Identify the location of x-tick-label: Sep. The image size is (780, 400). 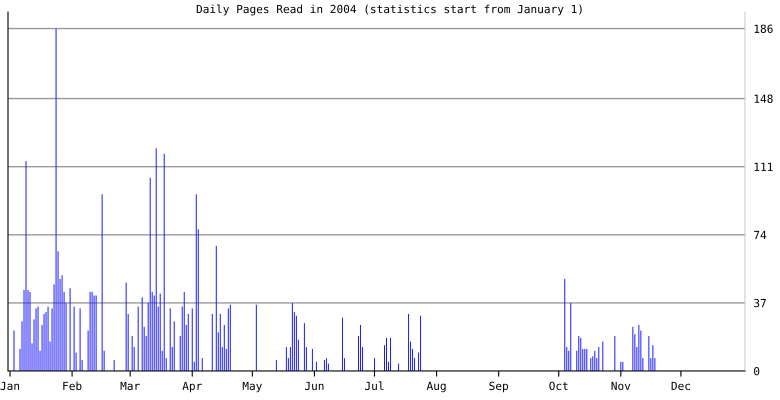
(498, 387).